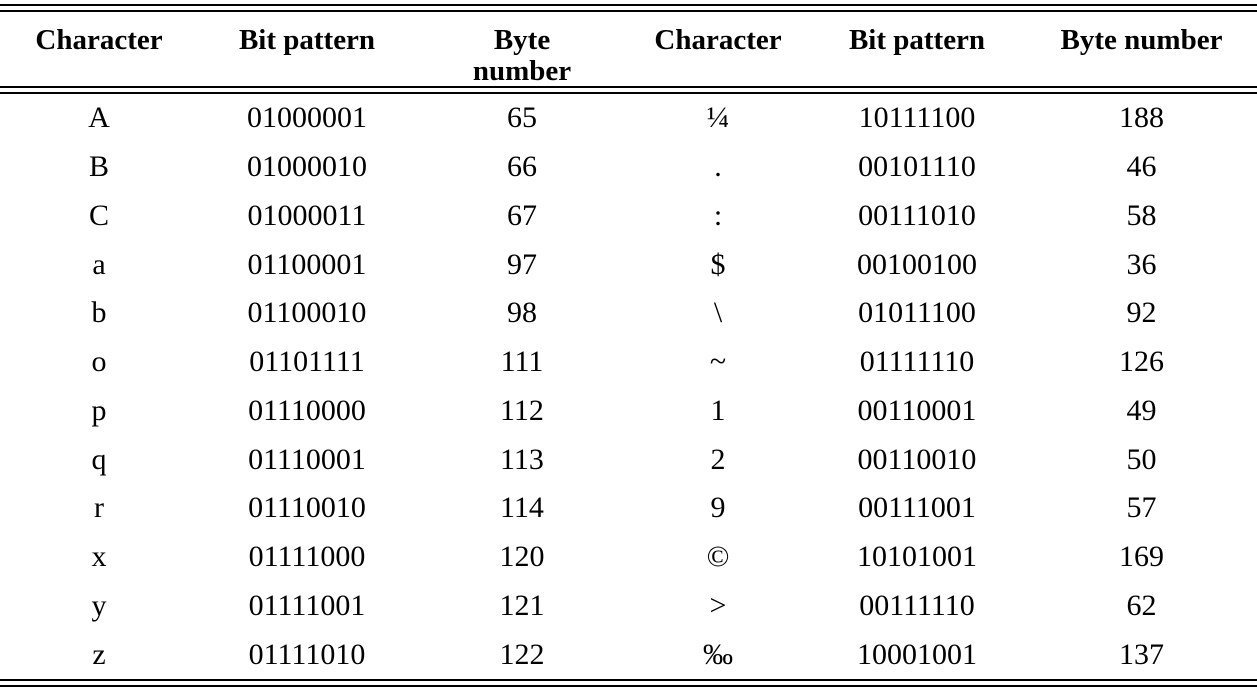 The width and height of the screenshot is (1257, 690). Describe the element at coordinates (917, 215) in the screenshot. I see `bit-pattern-cell: 00111010` at that location.